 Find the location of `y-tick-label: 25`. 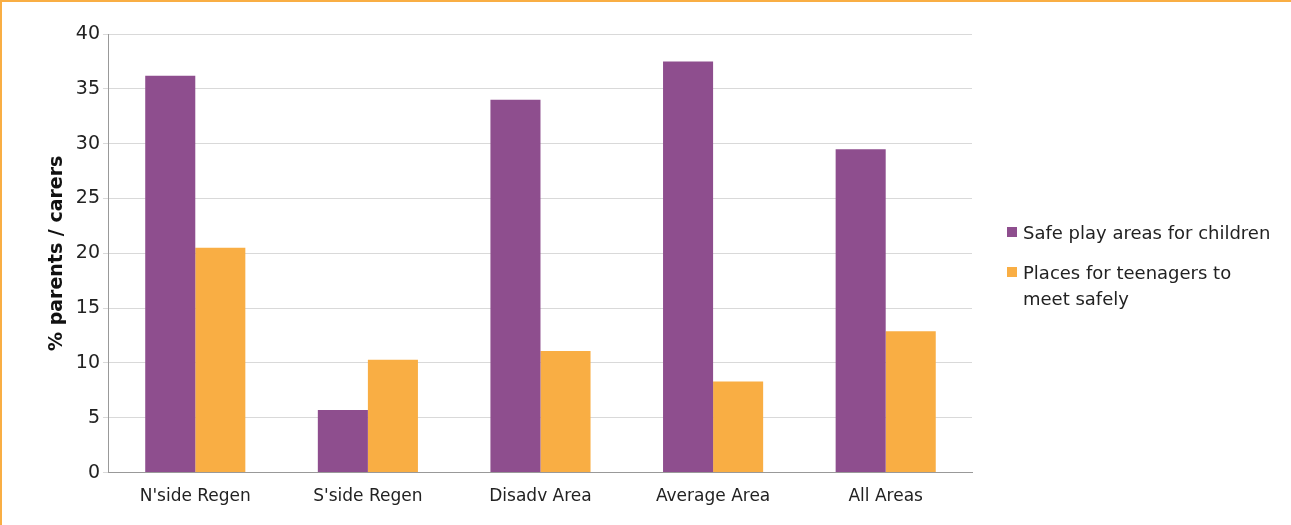

y-tick-label: 25 is located at coordinates (87, 196).